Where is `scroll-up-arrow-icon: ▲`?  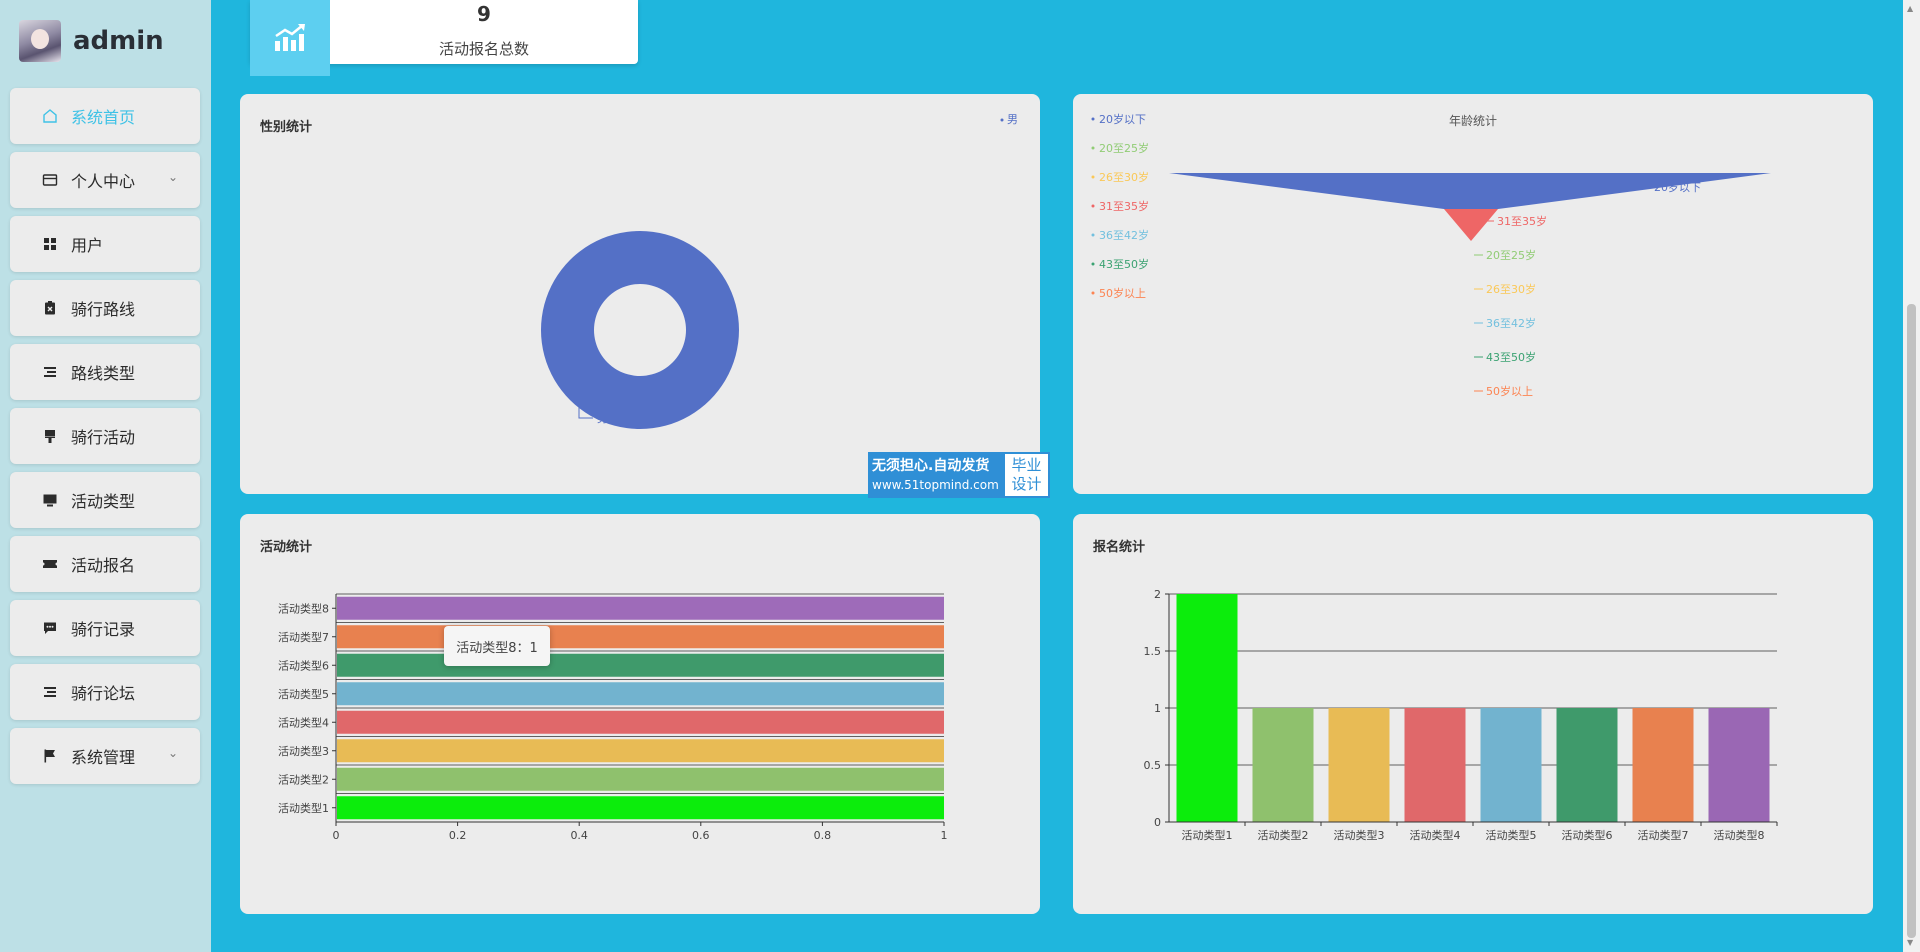 scroll-up-arrow-icon: ▲ is located at coordinates (1910, 8).